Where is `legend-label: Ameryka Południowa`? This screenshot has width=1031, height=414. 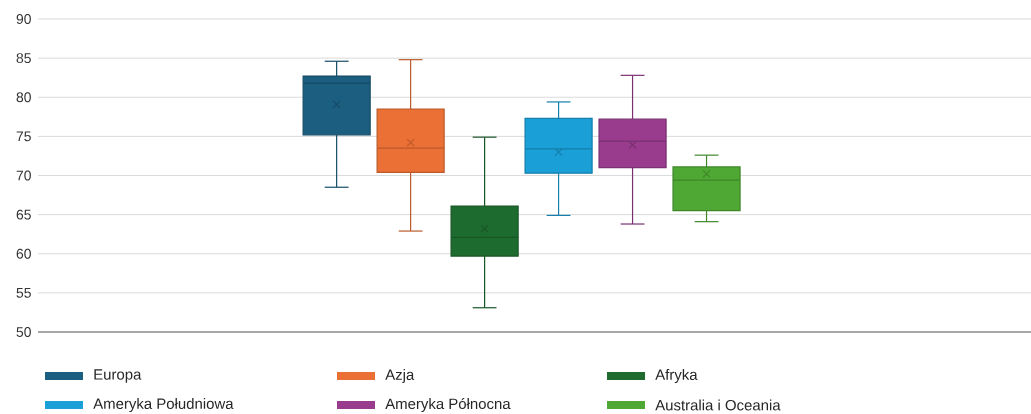 legend-label: Ameryka Południowa is located at coordinates (163, 405).